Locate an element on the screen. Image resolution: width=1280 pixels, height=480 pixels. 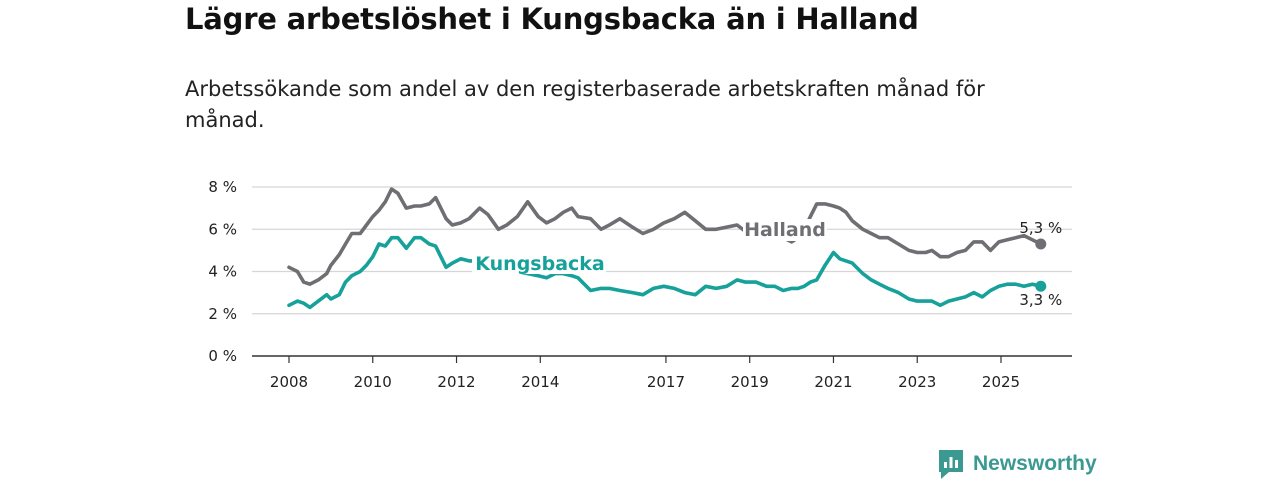
x-tick-label: 2008 is located at coordinates (289, 382).